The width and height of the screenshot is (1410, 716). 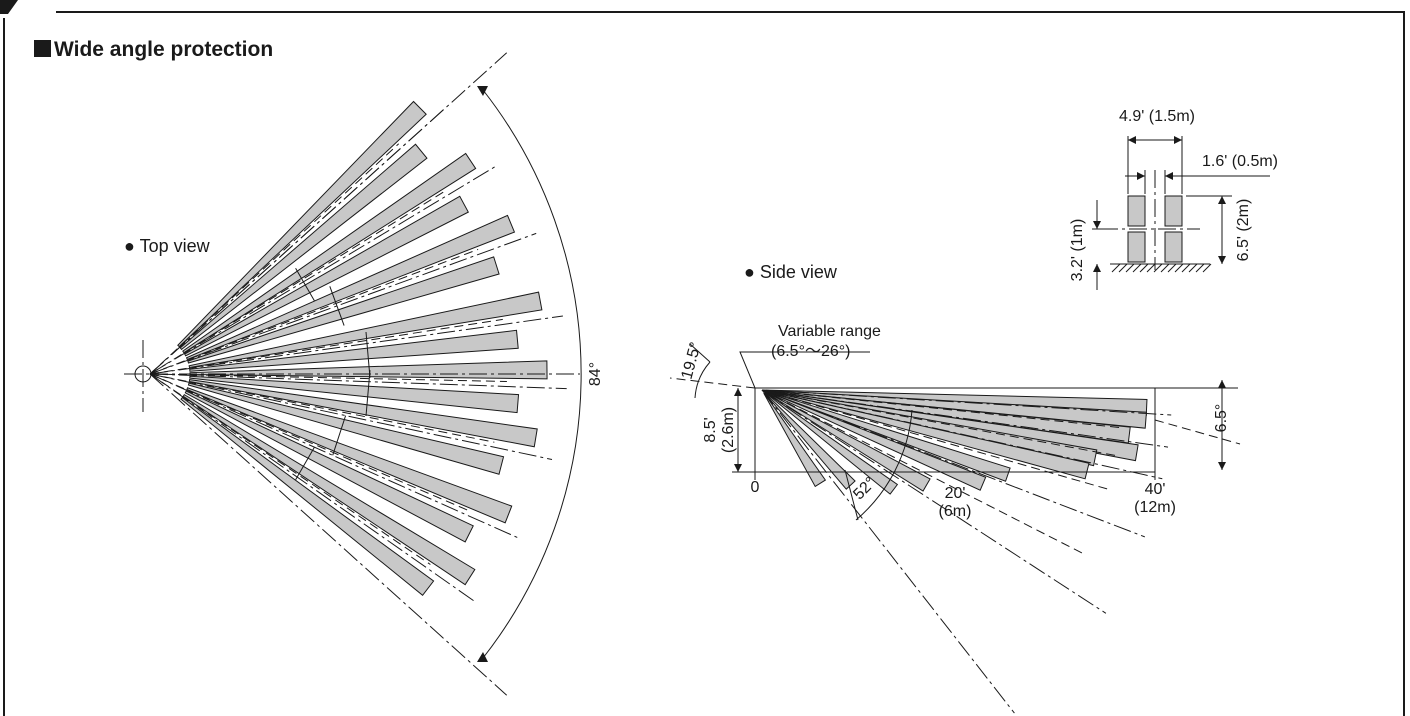 What do you see at coordinates (955, 511) in the screenshot?
I see `distance-mid-m-label: (6m)` at bounding box center [955, 511].